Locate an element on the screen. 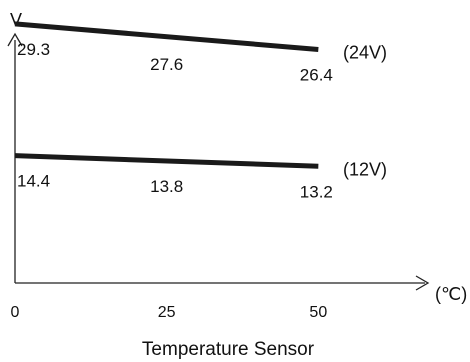 The height and width of the screenshot is (362, 470). data-label: 29.3 is located at coordinates (33, 49).